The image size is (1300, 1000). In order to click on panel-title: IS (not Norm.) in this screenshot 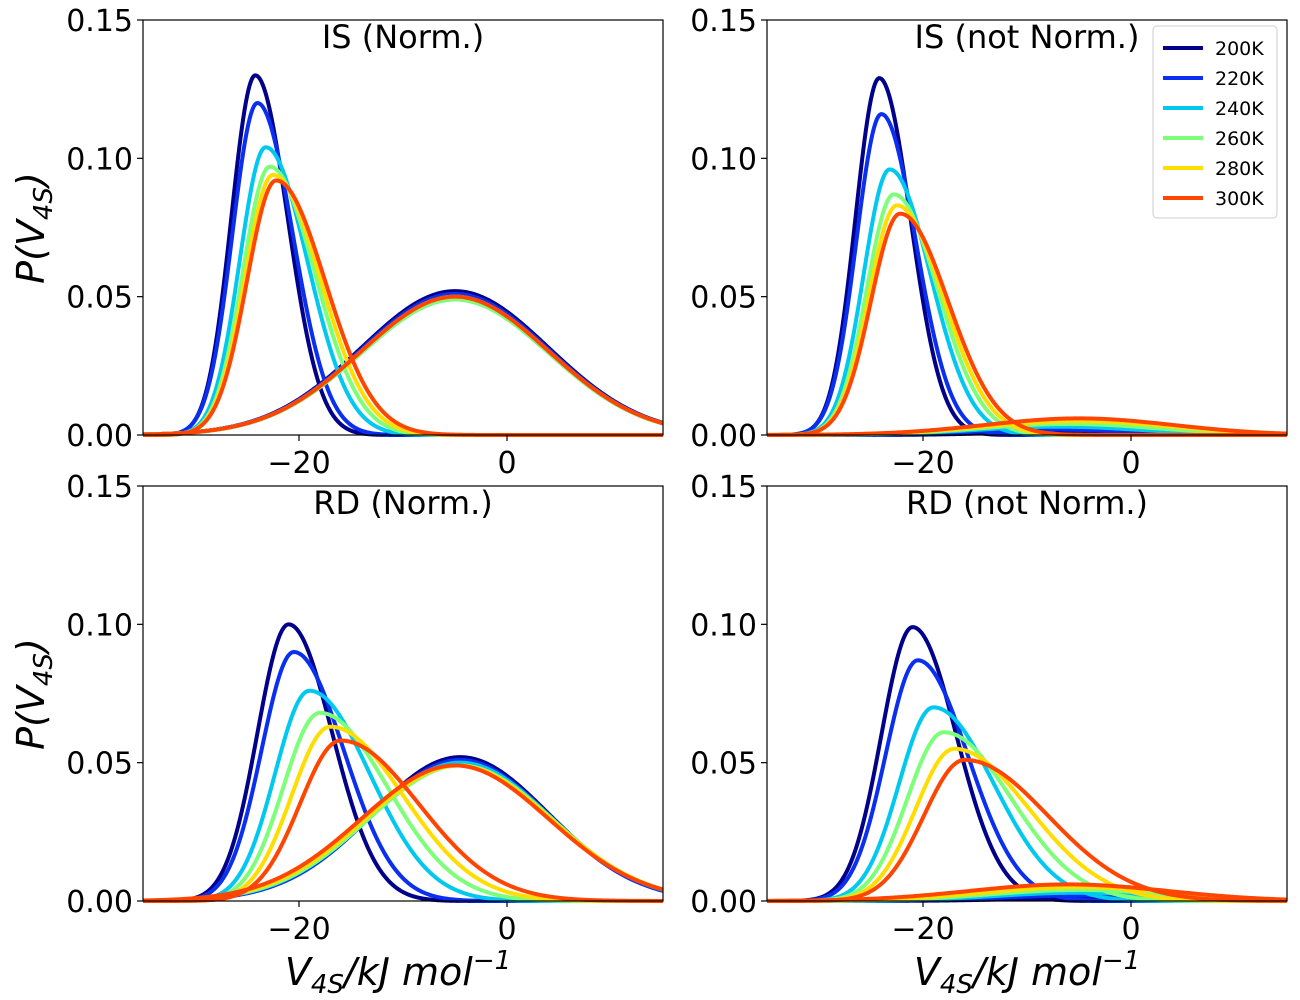, I will do `click(1027, 37)`.